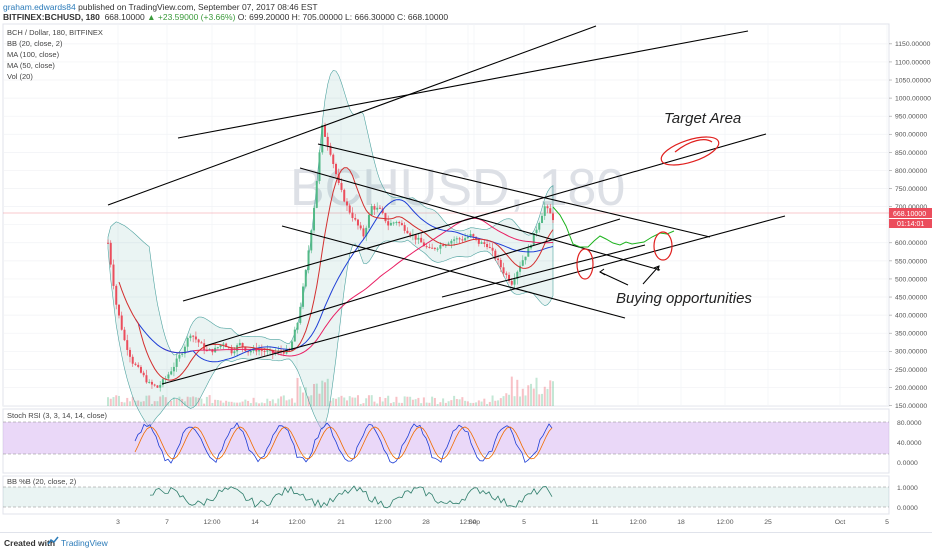  What do you see at coordinates (911, 406) in the screenshot?
I see `ytick-label: 150.00000` at bounding box center [911, 406].